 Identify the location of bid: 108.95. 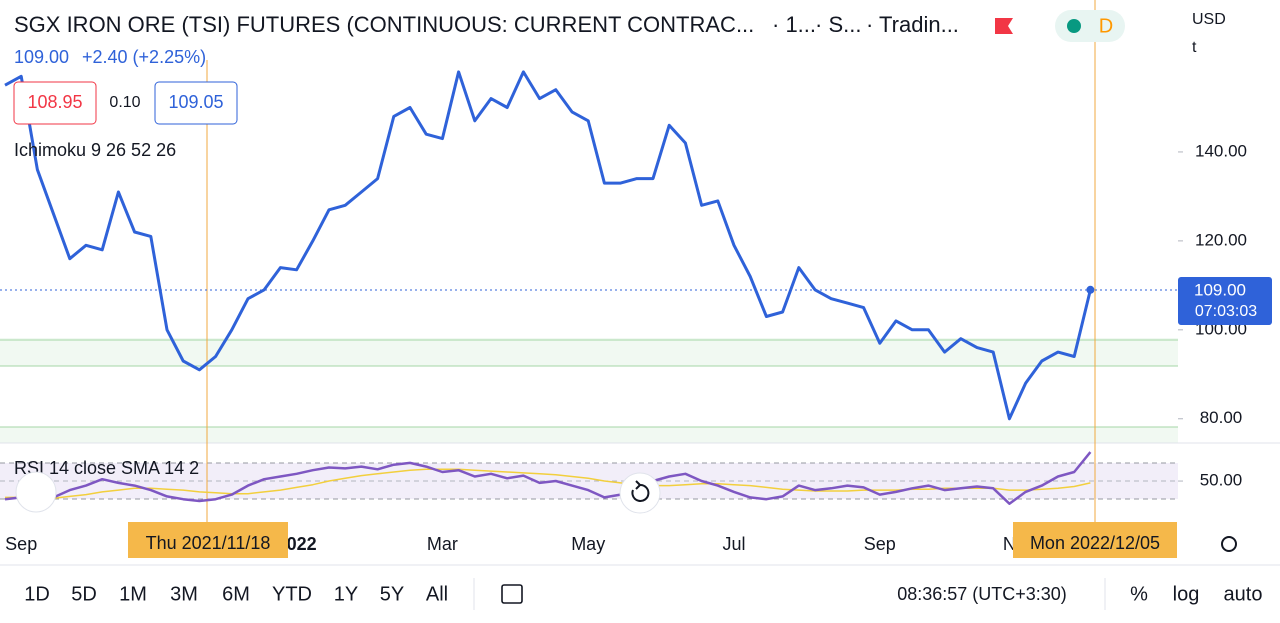
(54, 102).